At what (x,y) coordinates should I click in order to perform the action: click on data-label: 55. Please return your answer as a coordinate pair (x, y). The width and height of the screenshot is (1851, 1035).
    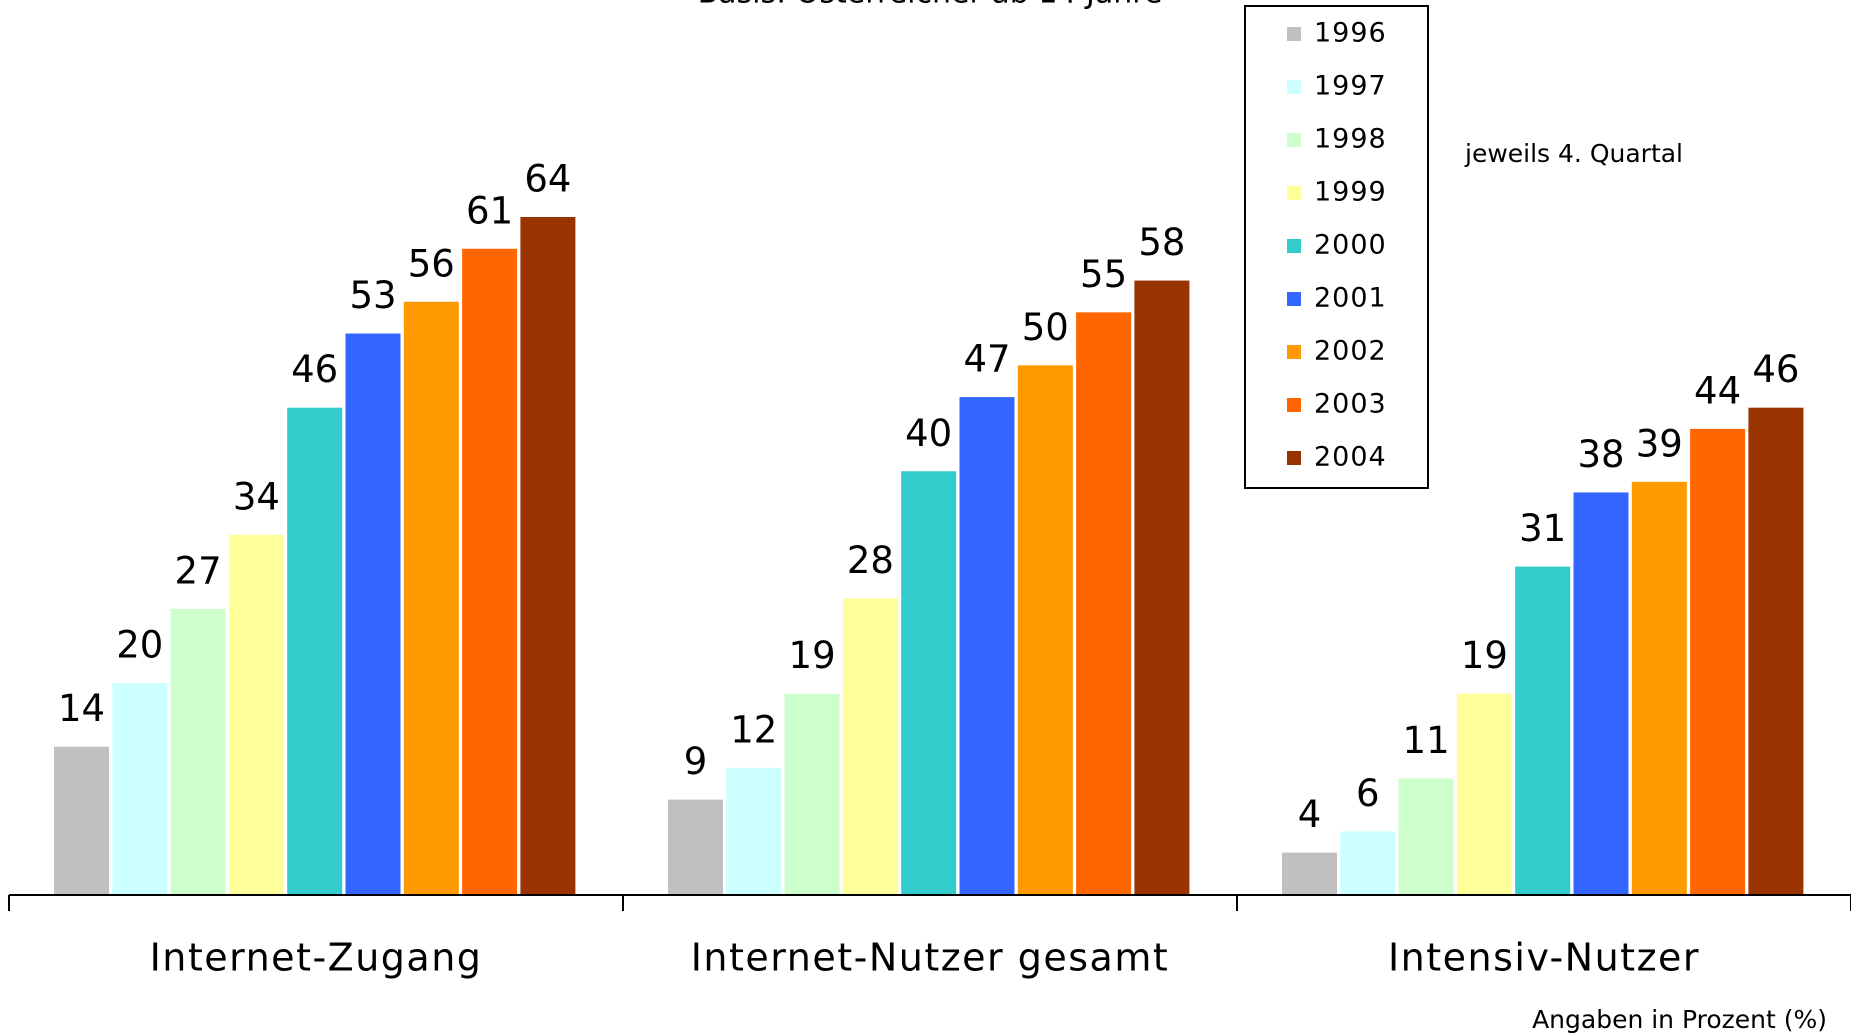
    Looking at the image, I should click on (1103, 274).